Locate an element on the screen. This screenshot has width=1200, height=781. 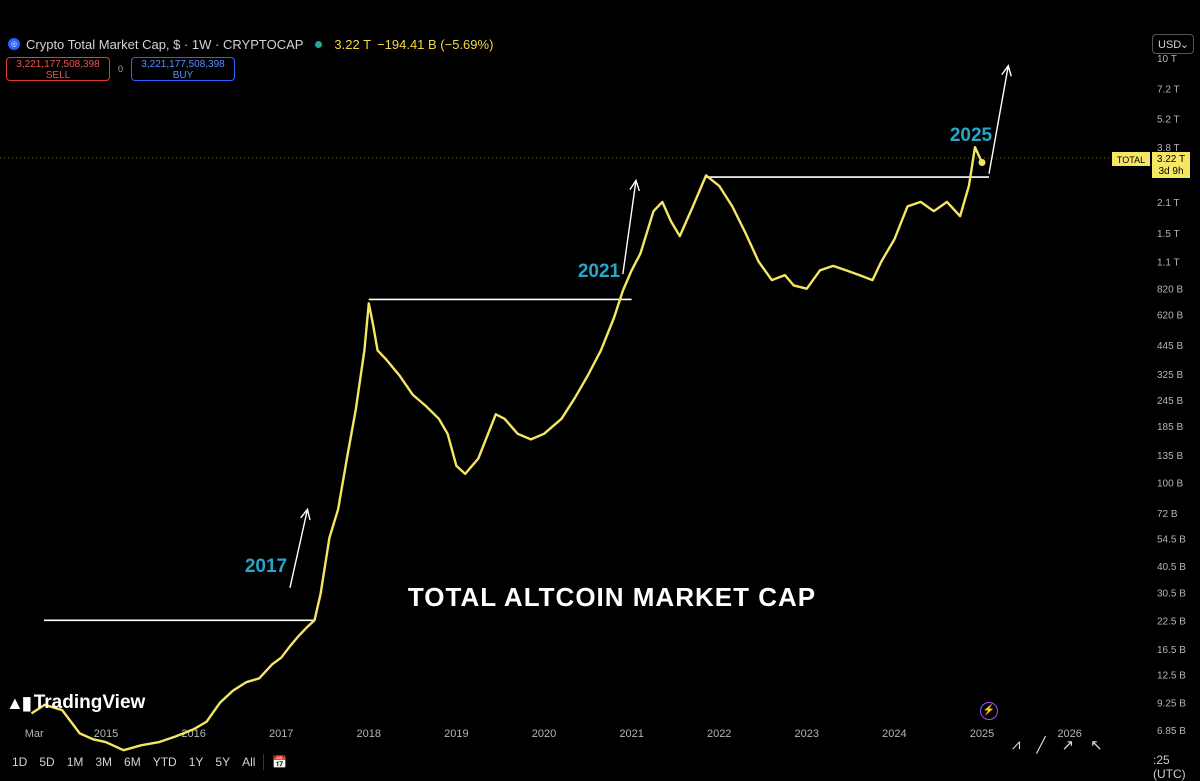
price-change: −194.41 B (−5.69%) is located at coordinates (435, 44).